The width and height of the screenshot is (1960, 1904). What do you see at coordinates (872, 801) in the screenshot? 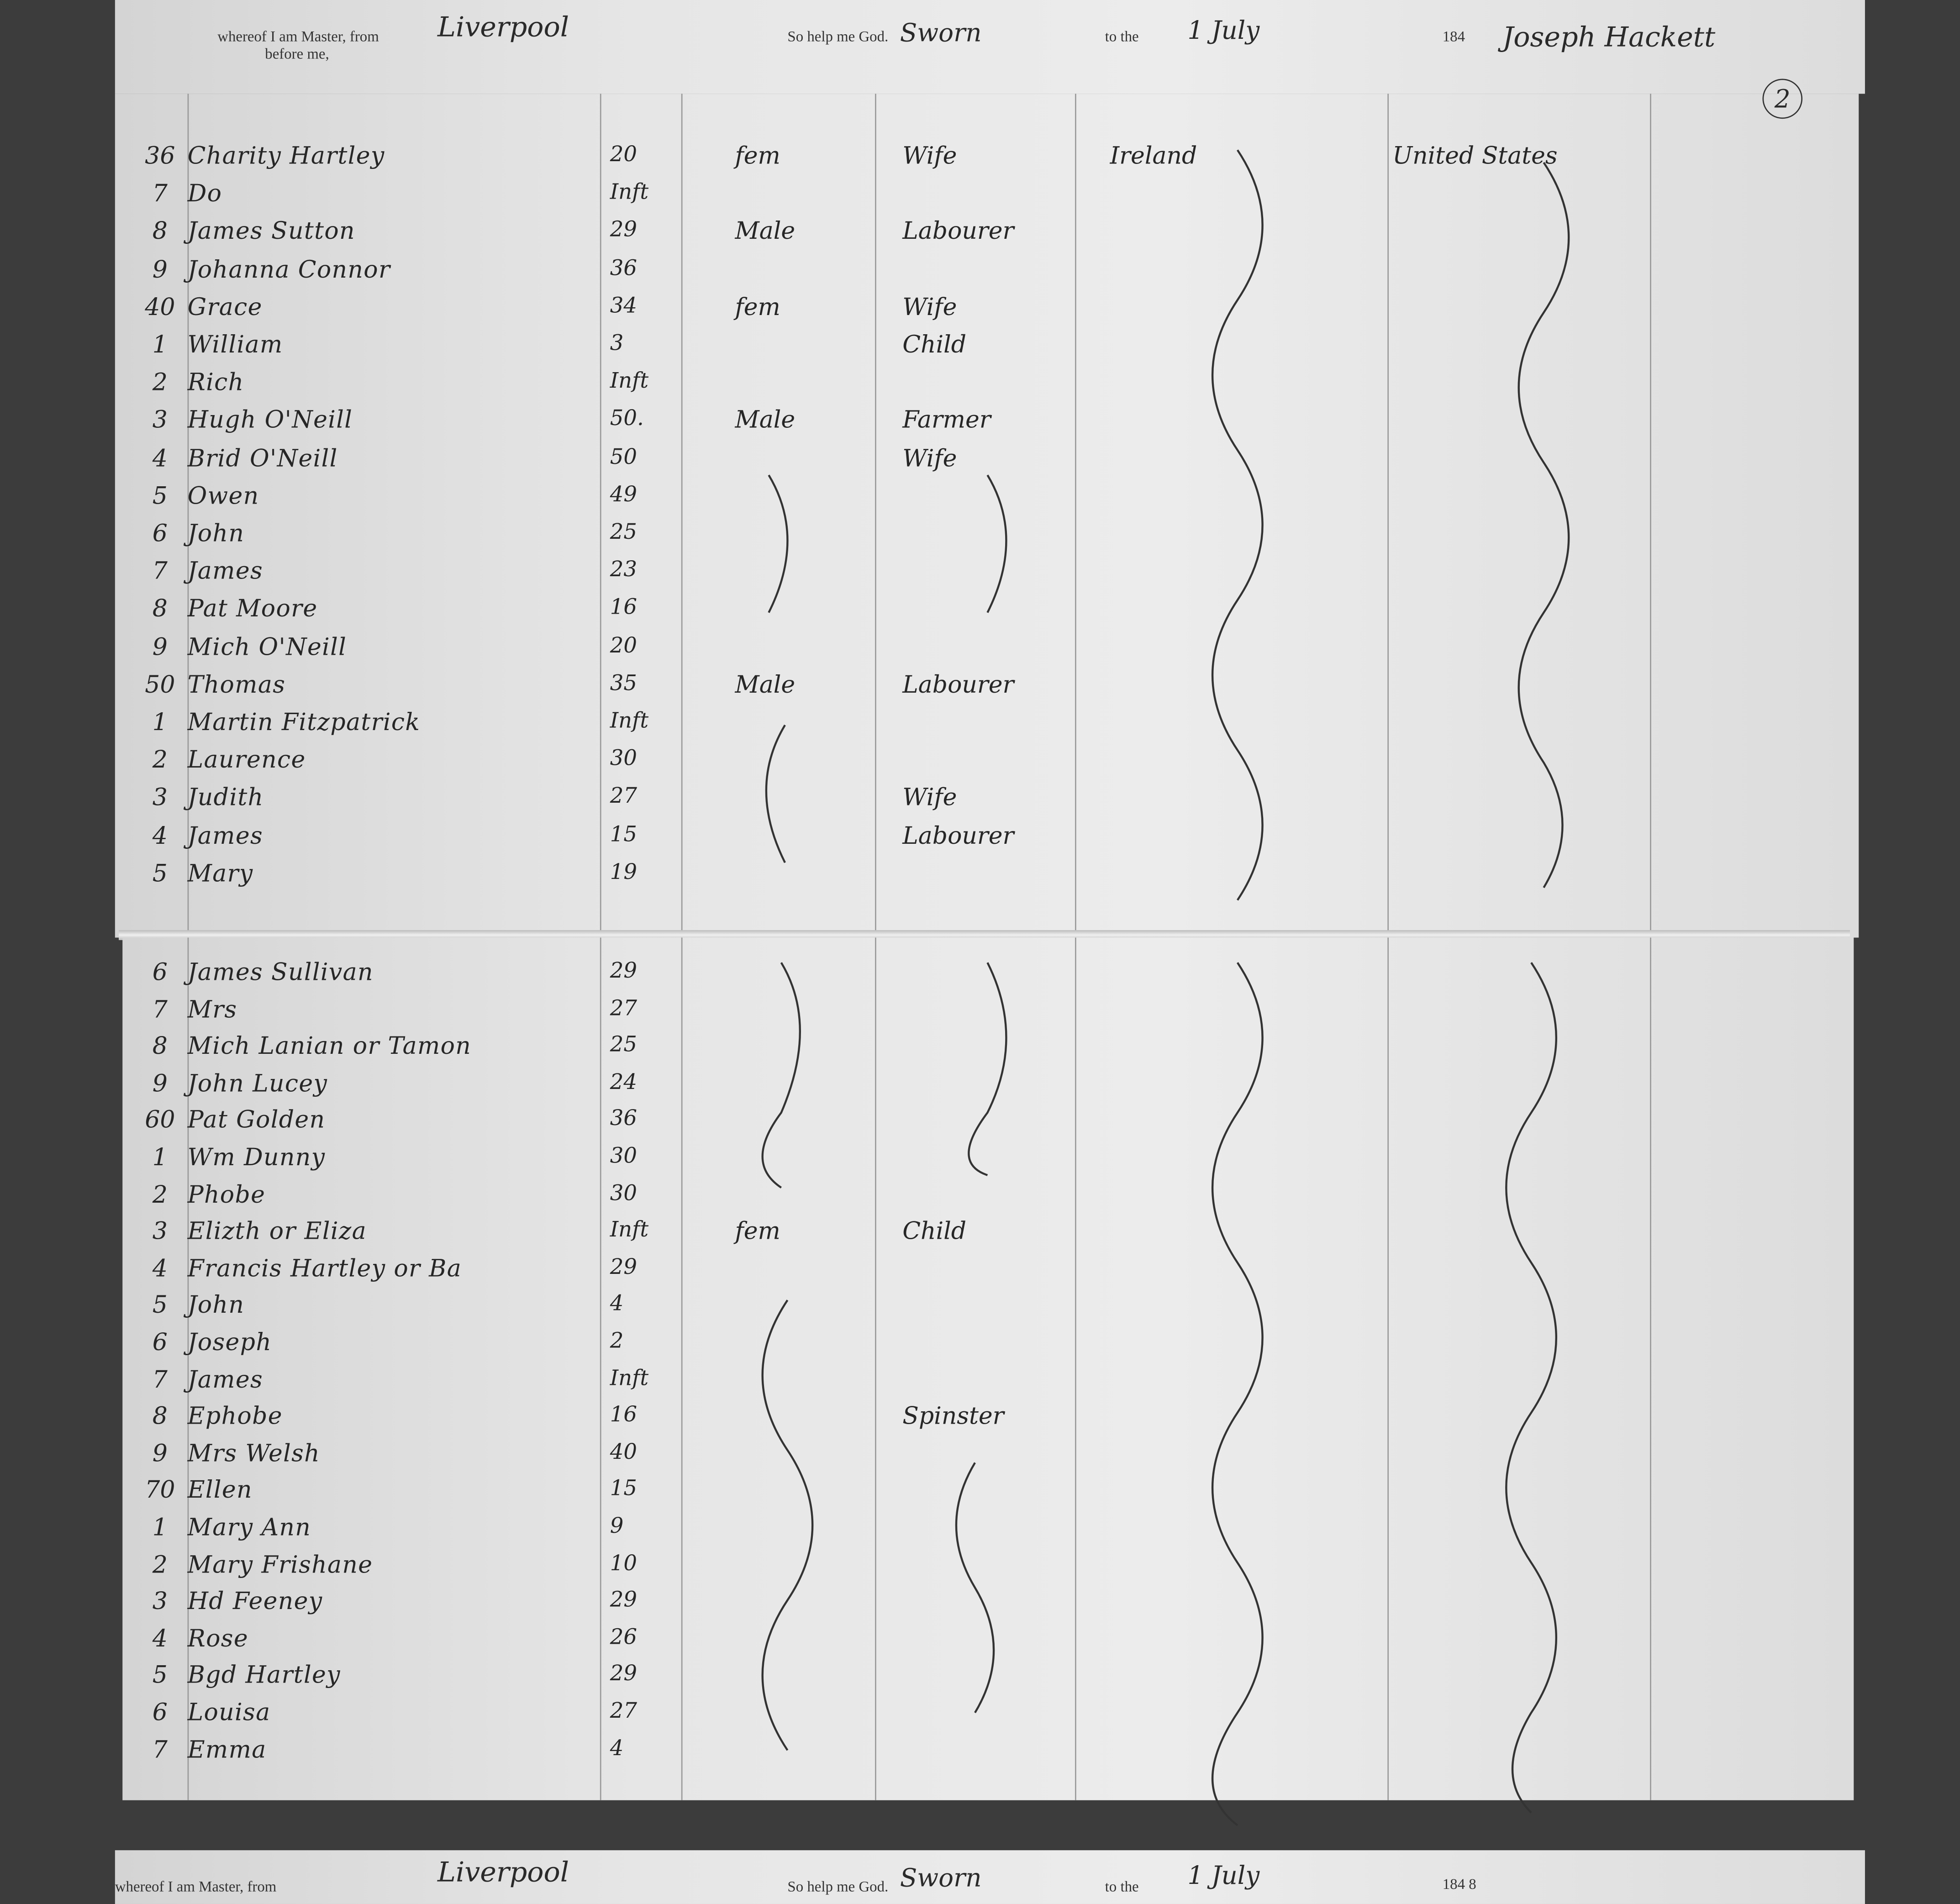
I see `passenger-row: 3 Judith 27 Wife` at bounding box center [872, 801].